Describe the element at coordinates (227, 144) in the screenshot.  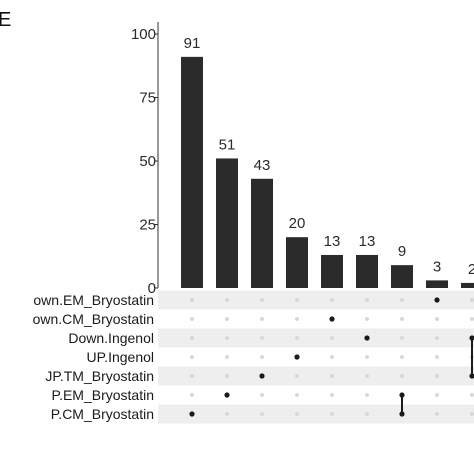
I see `bar-value-label: 51` at that location.